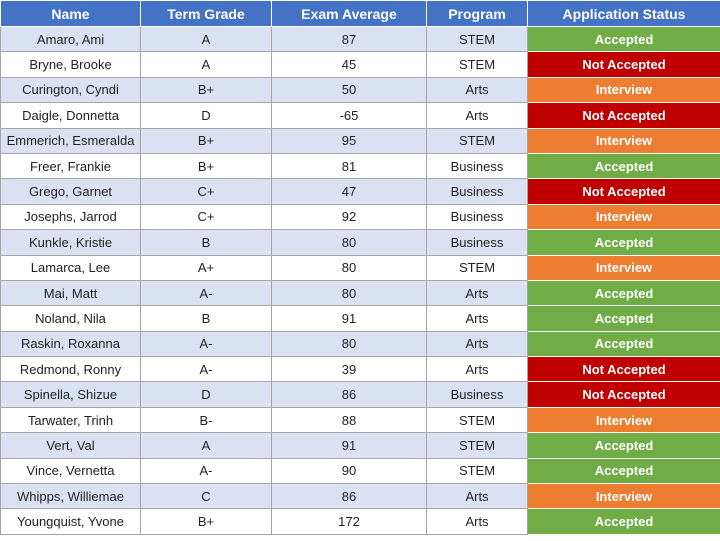 This screenshot has width=720, height=541. I want to click on exam-average-cell: 45, so click(349, 64).